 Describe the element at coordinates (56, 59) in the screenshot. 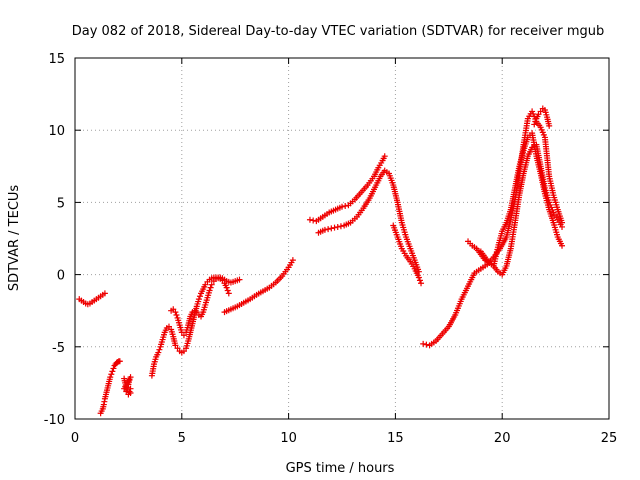

I see `y-tick-label: 15` at that location.